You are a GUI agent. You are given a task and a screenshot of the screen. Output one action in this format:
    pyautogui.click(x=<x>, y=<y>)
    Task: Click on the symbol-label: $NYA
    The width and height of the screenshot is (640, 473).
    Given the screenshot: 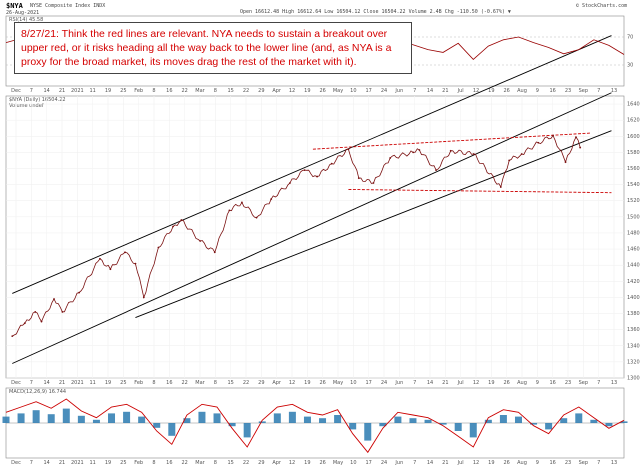 What is the action you would take?
    pyautogui.click(x=14, y=6)
    